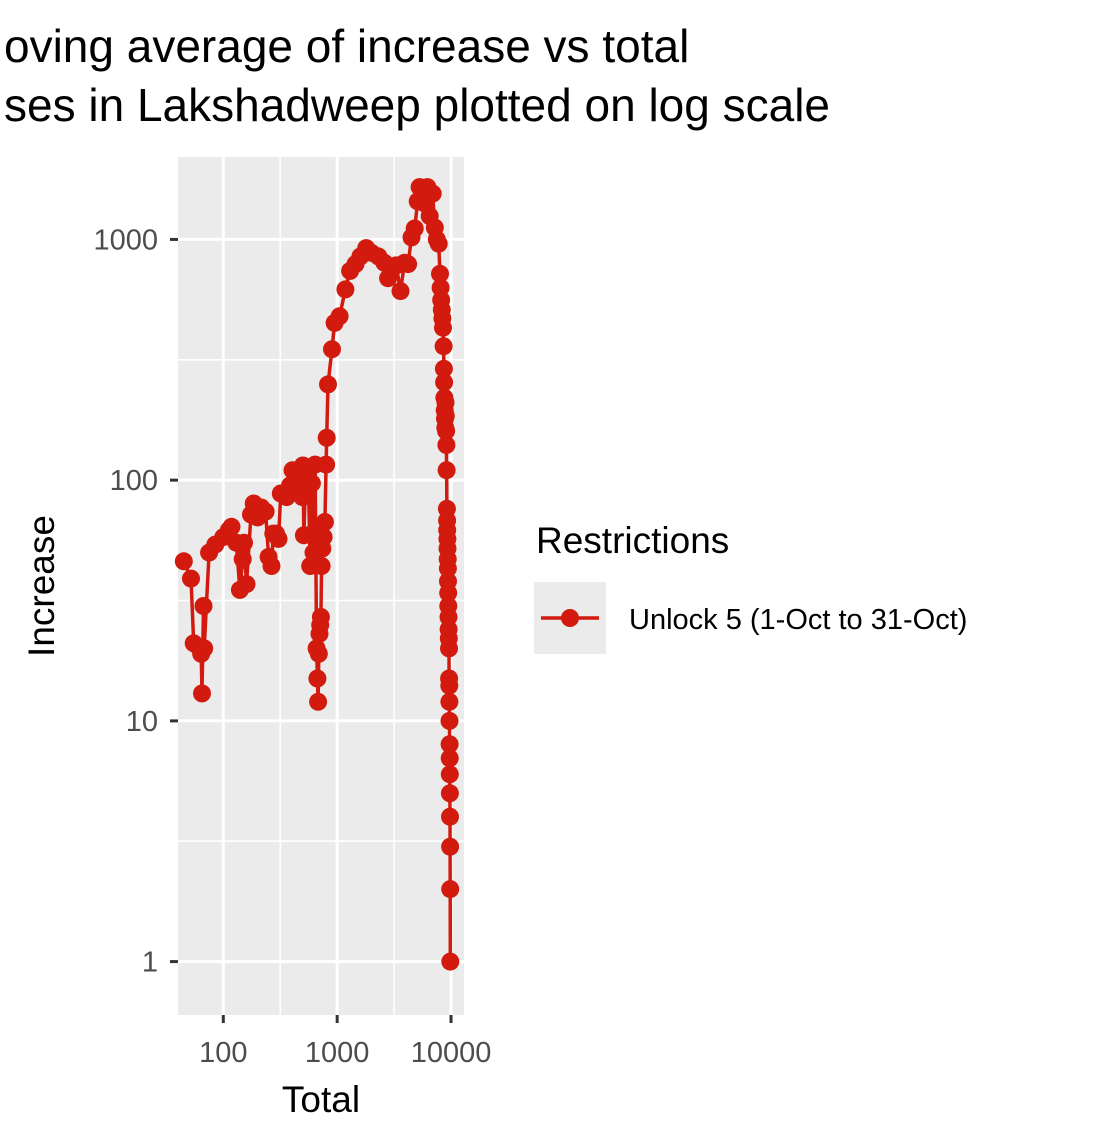 The height and width of the screenshot is (1145, 1102). What do you see at coordinates (321, 1099) in the screenshot?
I see `x-axis-title: Total` at bounding box center [321, 1099].